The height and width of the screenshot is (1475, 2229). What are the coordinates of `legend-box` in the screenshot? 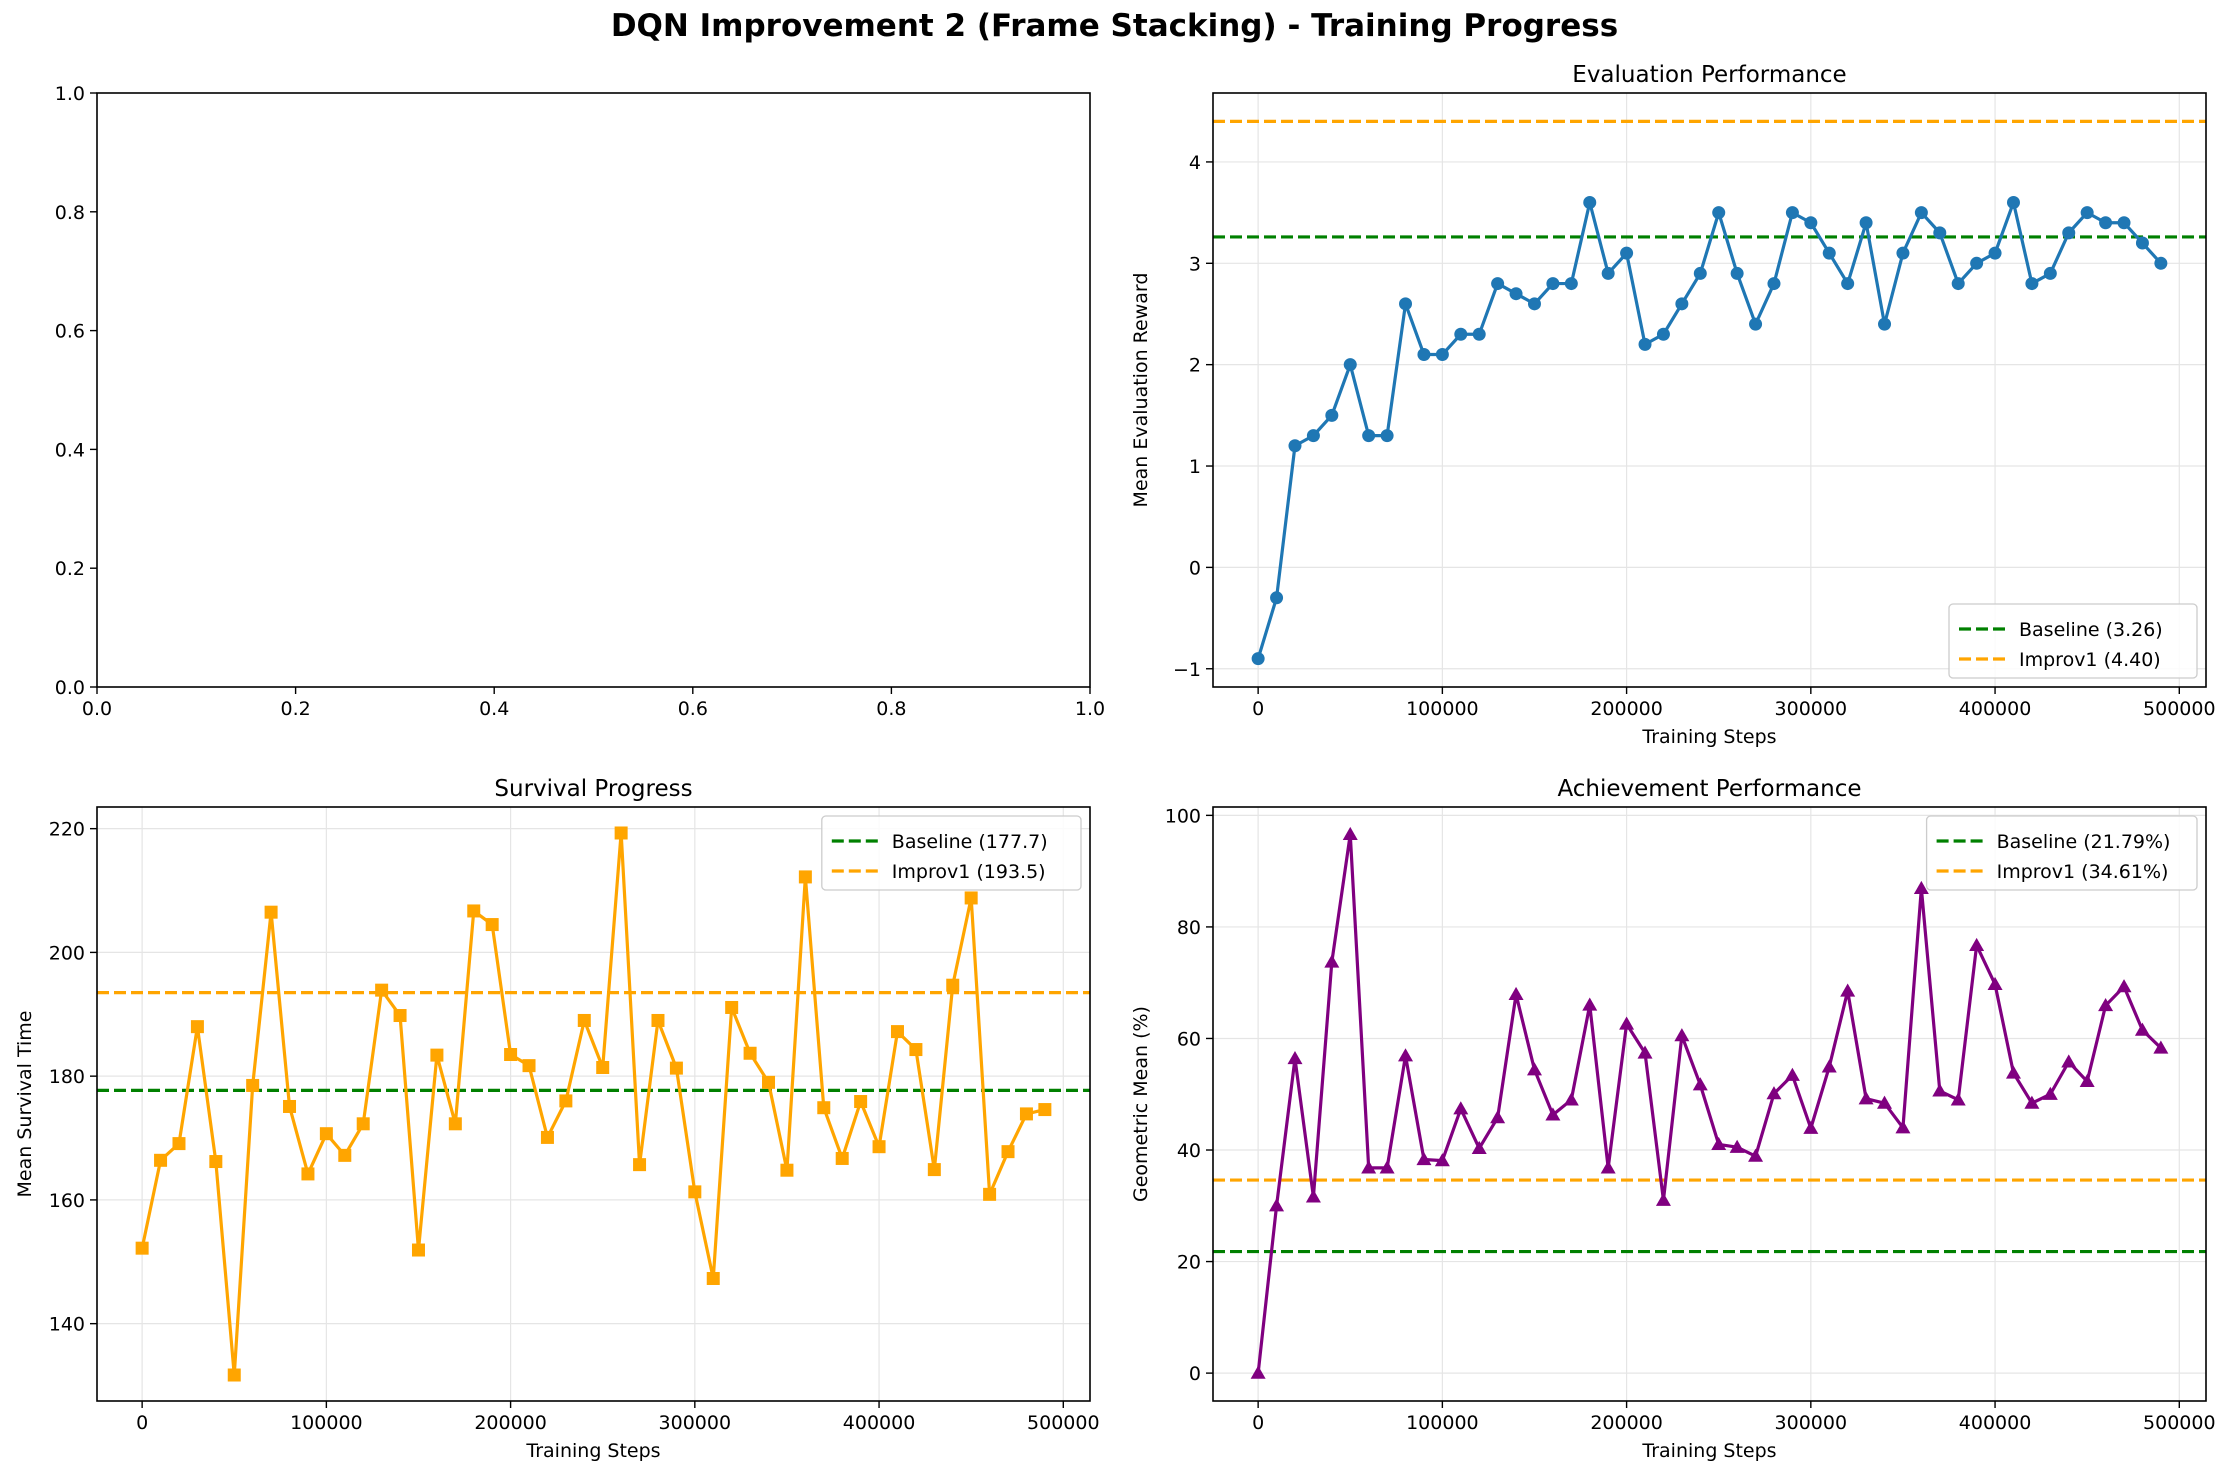 It's located at (2073, 641).